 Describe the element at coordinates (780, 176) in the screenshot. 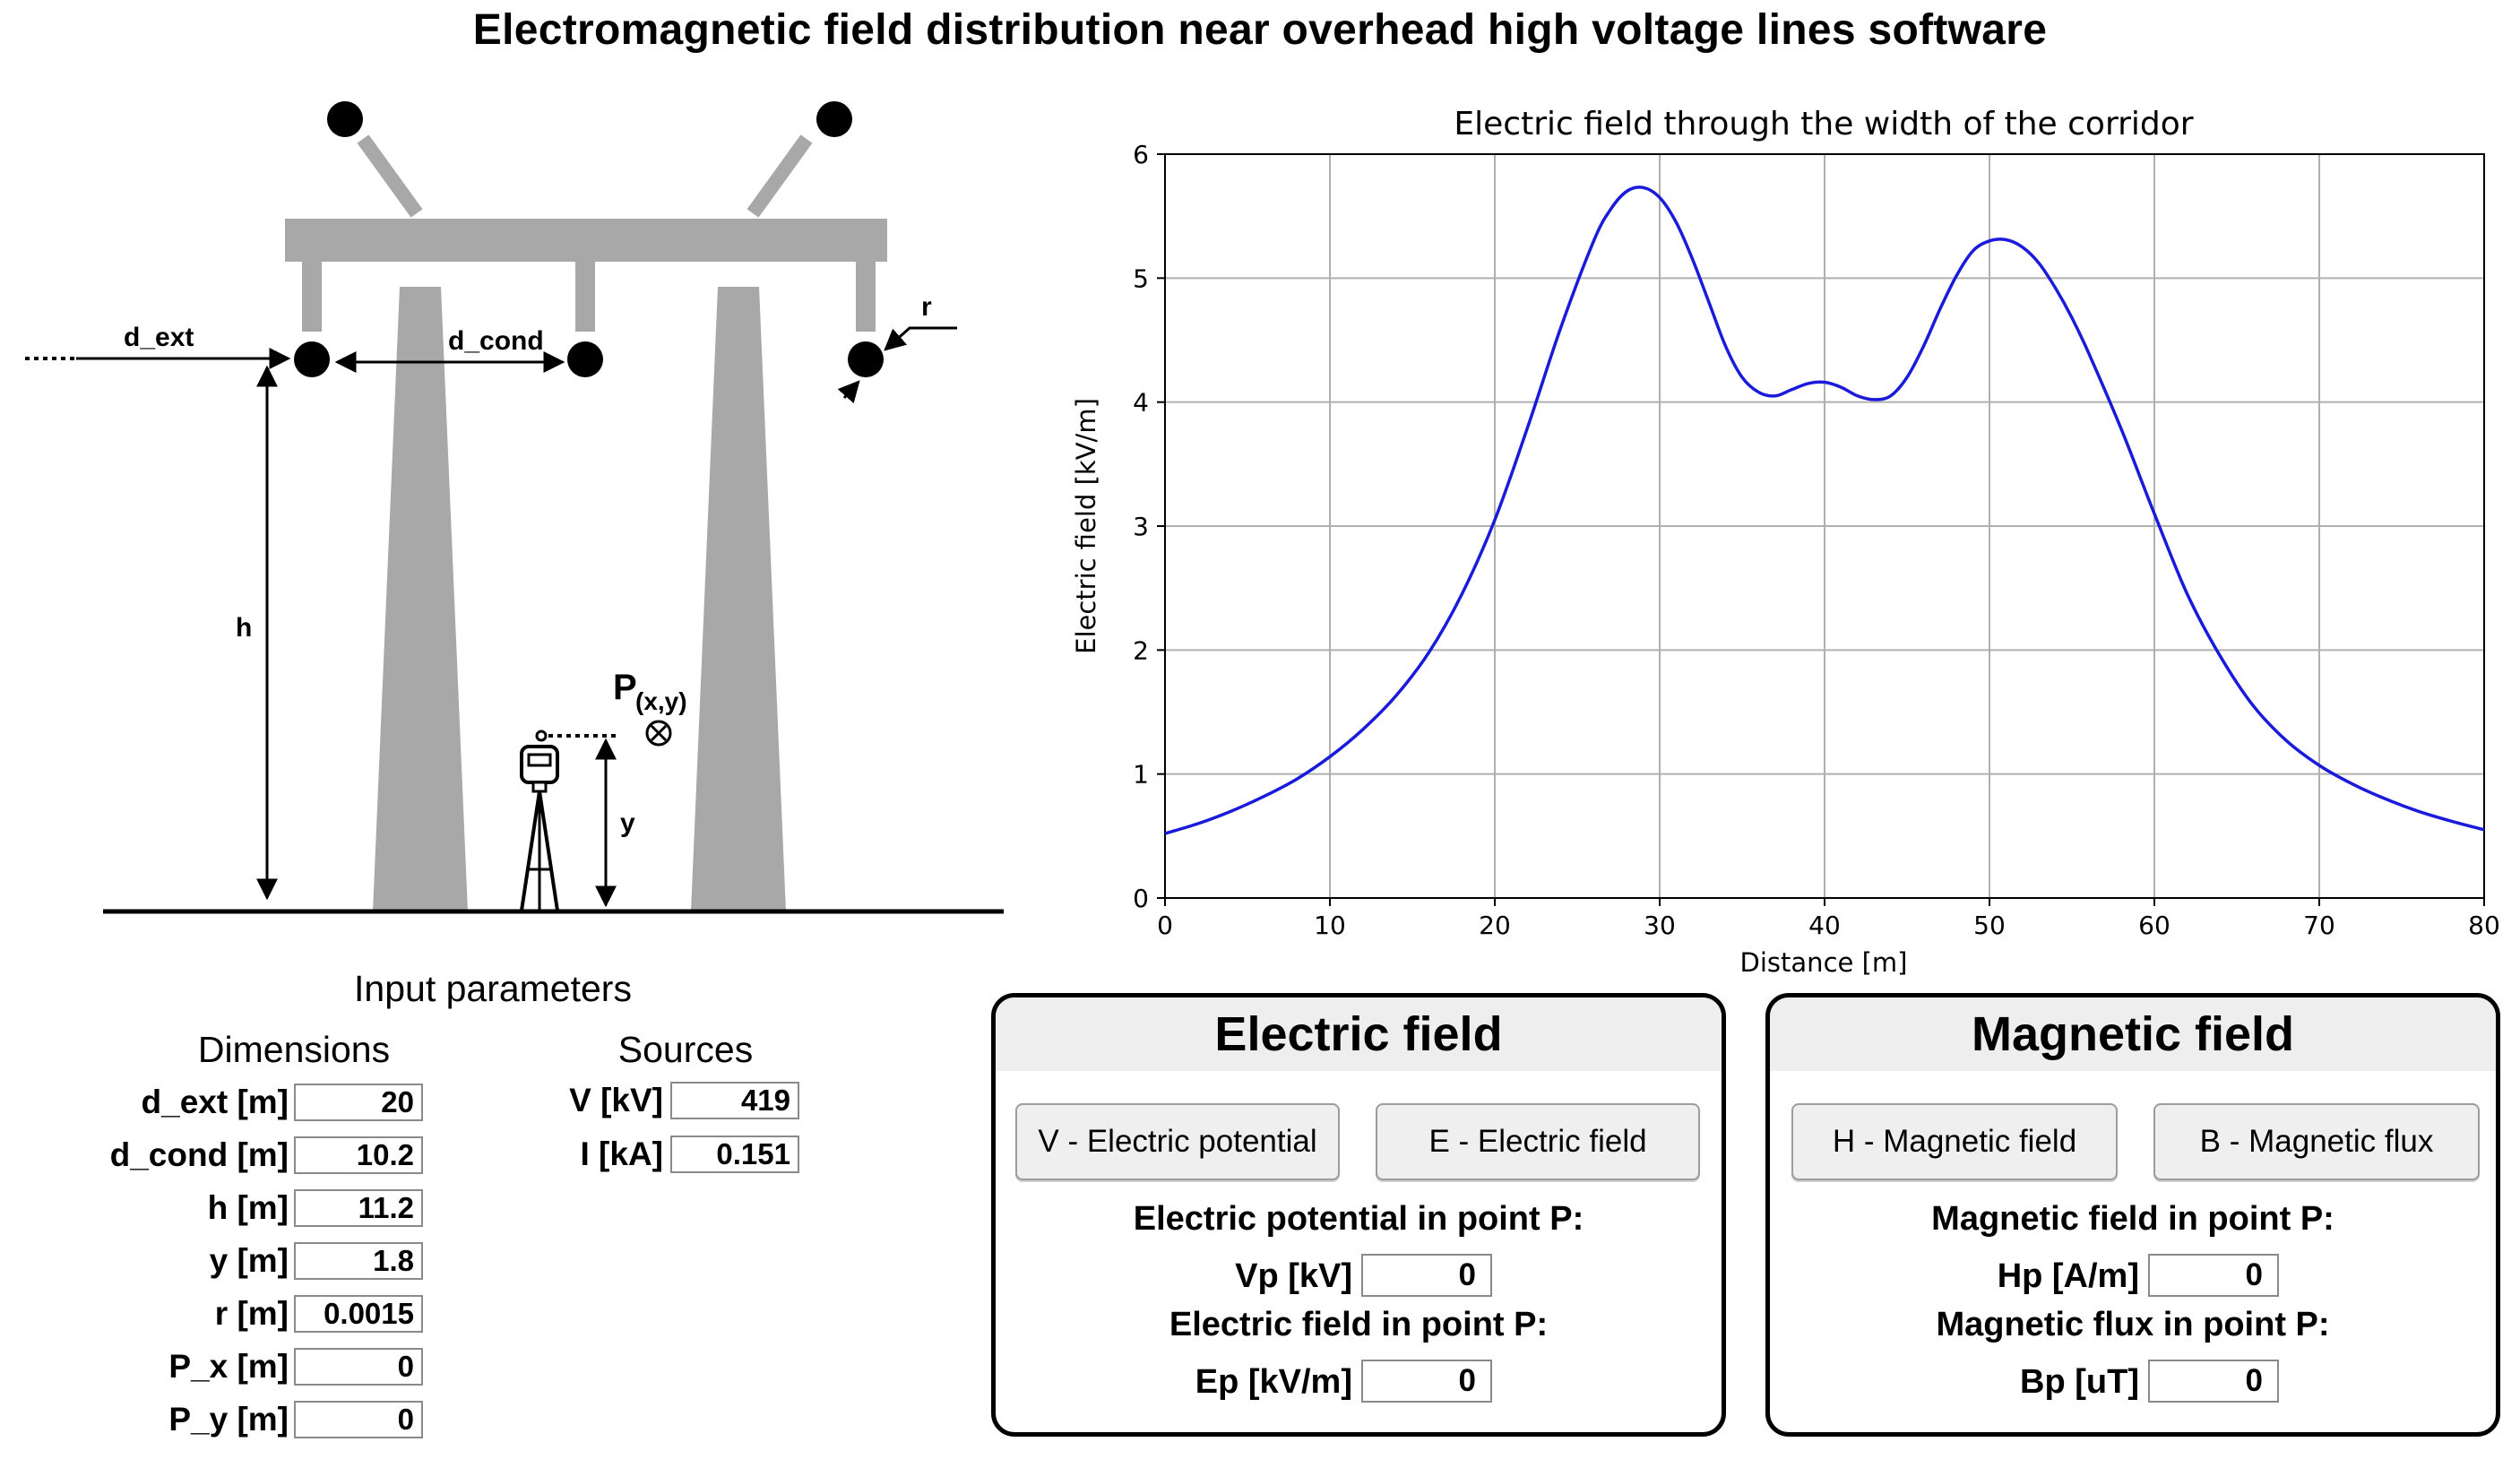

I see `right-insulator-arm` at that location.